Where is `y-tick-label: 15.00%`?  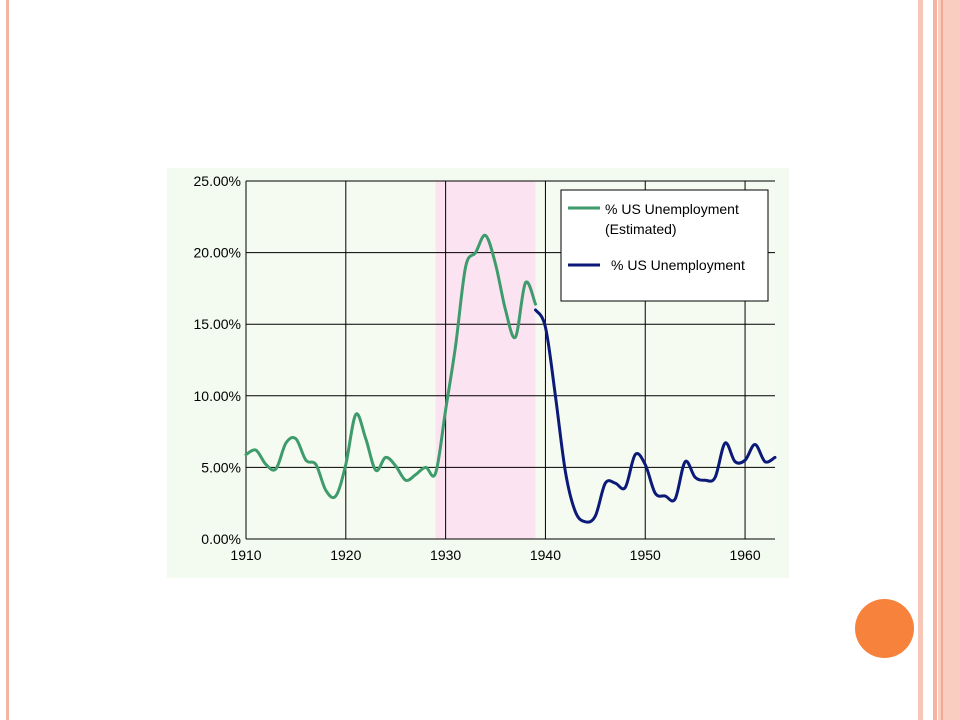
y-tick-label: 15.00% is located at coordinates (217, 324).